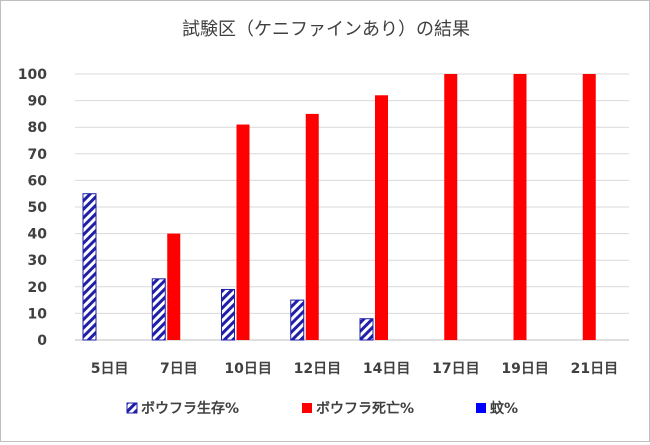 The height and width of the screenshot is (445, 650). What do you see at coordinates (179, 369) in the screenshot?
I see `x-tick-label: 7日目` at bounding box center [179, 369].